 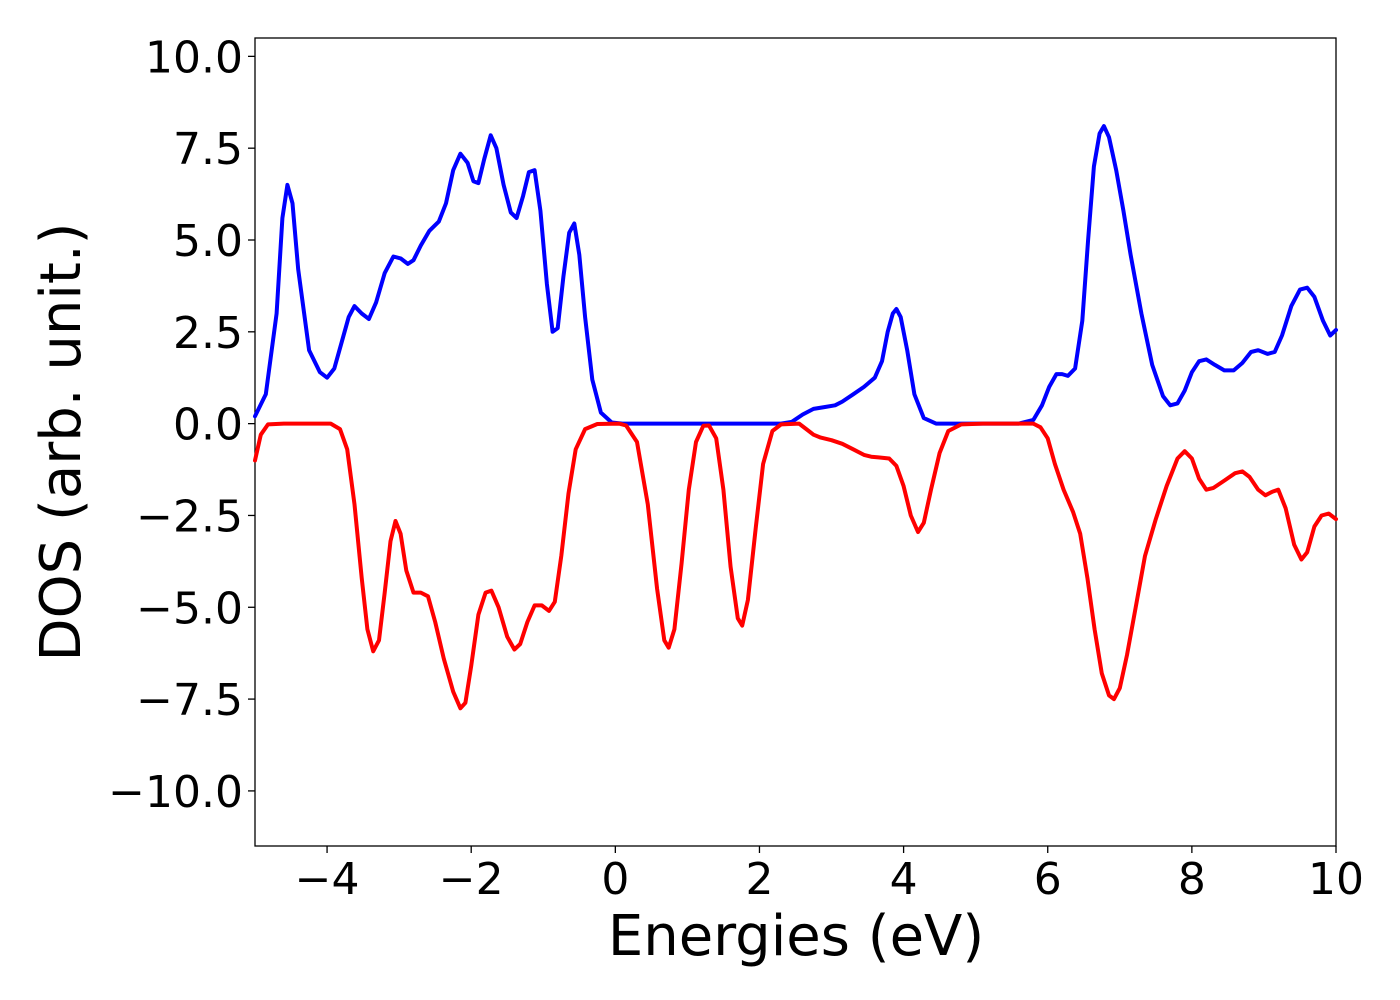 What do you see at coordinates (759, 879) in the screenshot?
I see `x-tick-label: 2` at bounding box center [759, 879].